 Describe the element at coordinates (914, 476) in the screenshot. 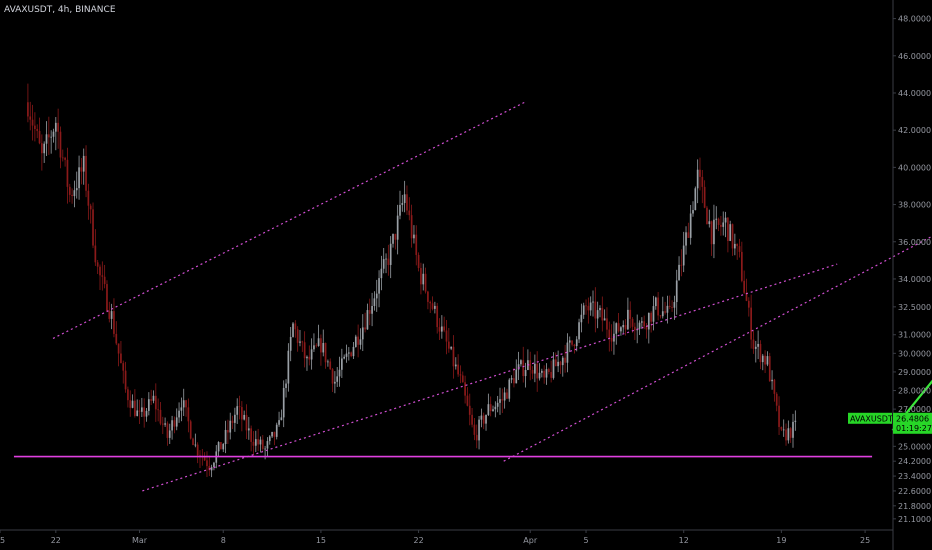

I see `y-tick-label: 23.4000` at that location.